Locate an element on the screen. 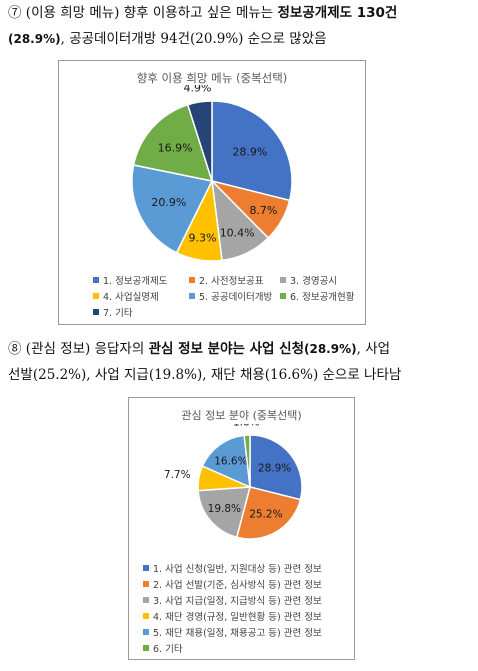 This screenshot has height=671, width=478. pie-chart: 28.9% 8.7% 10.4% 9.3% 20.9% 16.9% 4.9% is located at coordinates (212, 173).